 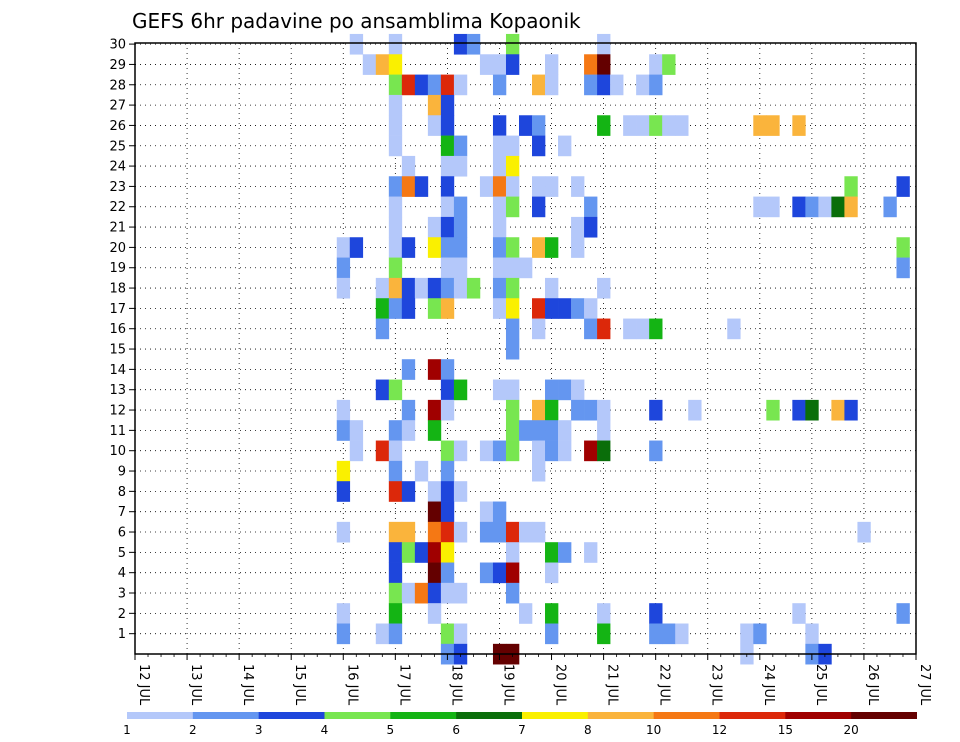 What do you see at coordinates (195, 685) in the screenshot?
I see `x-tick-label: 13 JUL` at bounding box center [195, 685].